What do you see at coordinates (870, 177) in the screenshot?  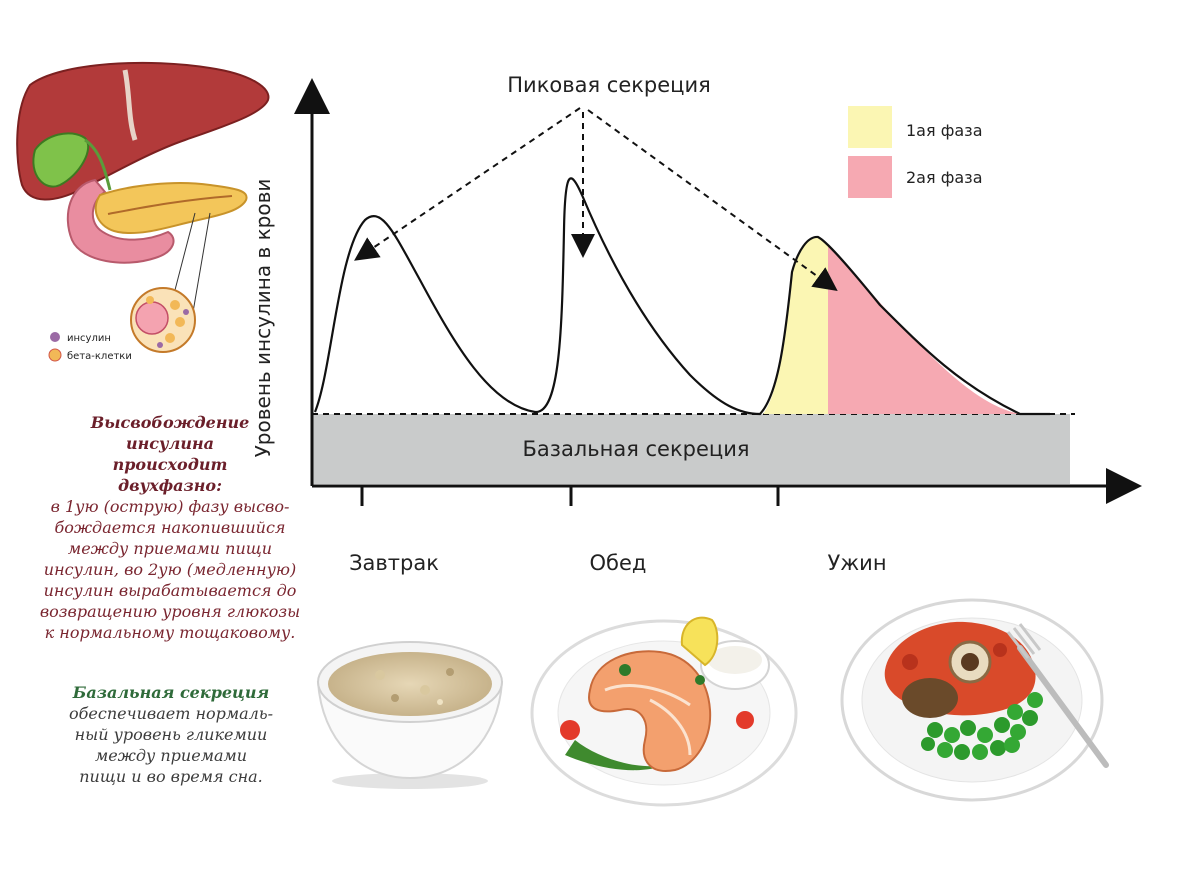 I see `legend-swatch-phase-two` at bounding box center [870, 177].